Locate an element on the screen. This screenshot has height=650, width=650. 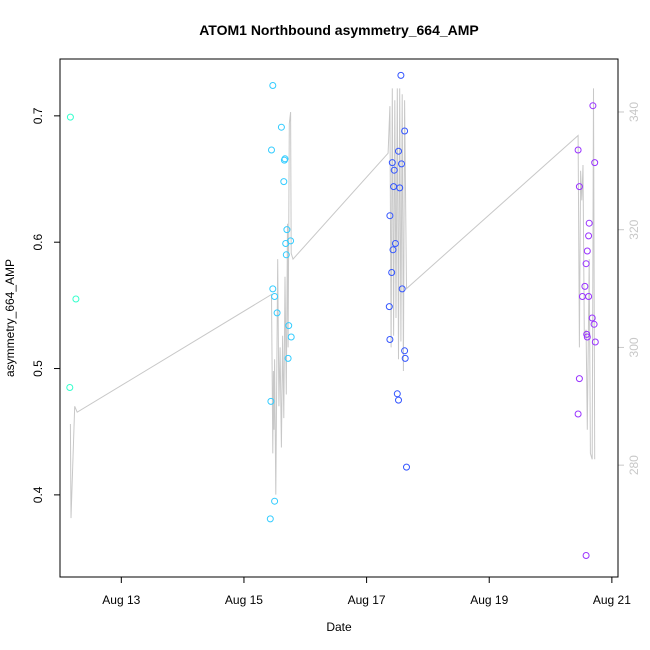
right-tick-label: 280 is located at coordinates (634, 465).